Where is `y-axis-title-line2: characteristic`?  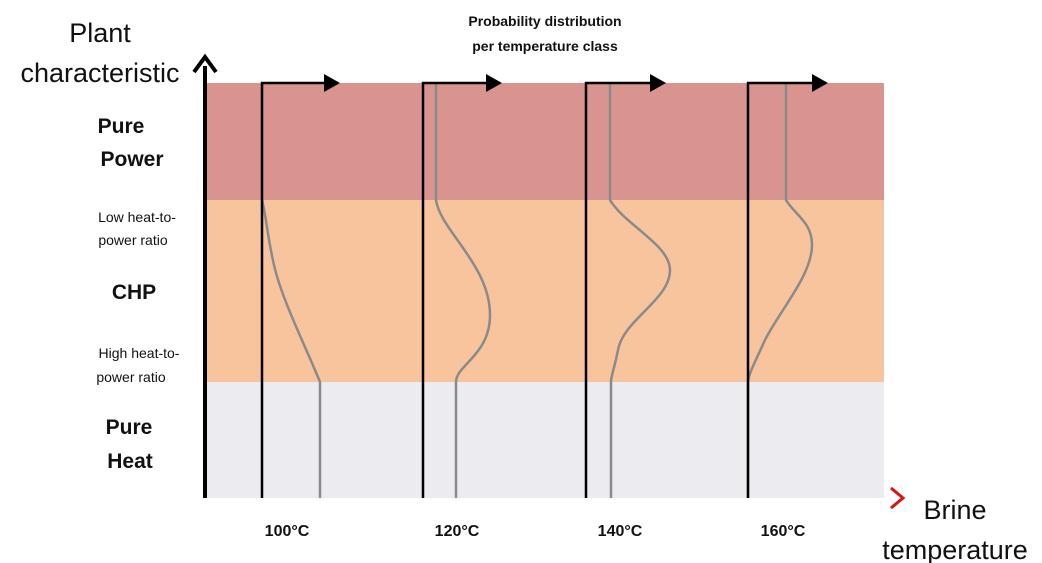
y-axis-title-line2: characteristic is located at coordinates (99, 73).